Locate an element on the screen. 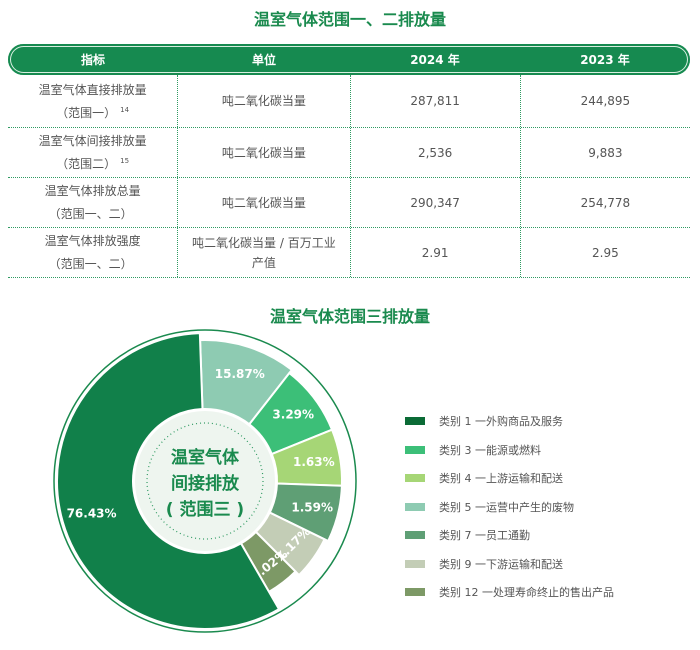 Image resolution: width=700 pixels, height=650 pixels. chart-title: 温室气体范围三排放量 is located at coordinates (349, 316).